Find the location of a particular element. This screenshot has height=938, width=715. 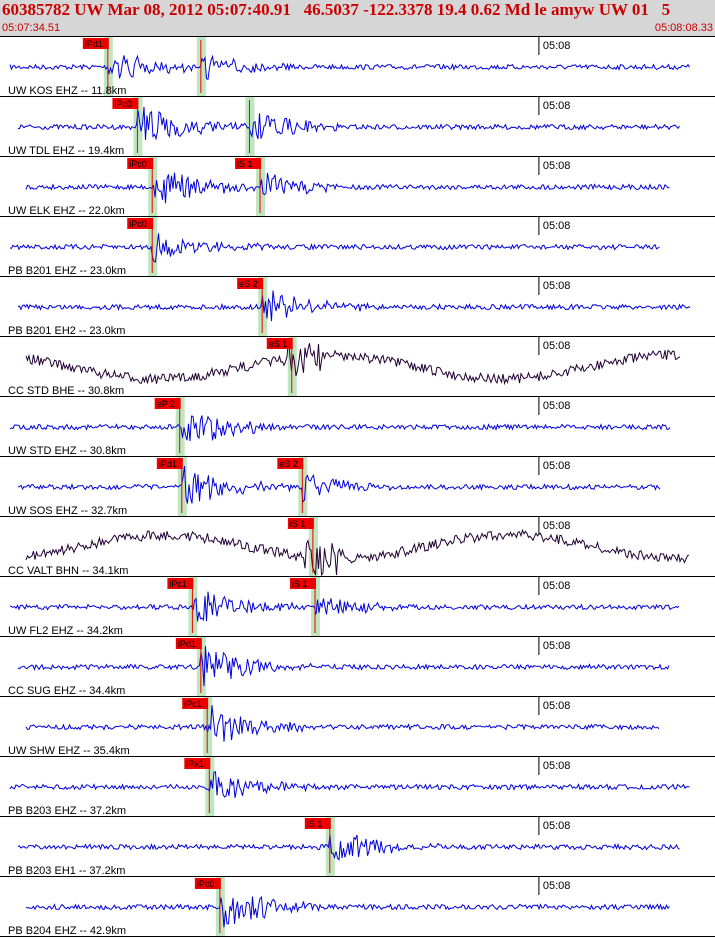

trace-panel: iPd1 05:08 CC SUG EHZ -- 34.4km is located at coordinates (357, 667).